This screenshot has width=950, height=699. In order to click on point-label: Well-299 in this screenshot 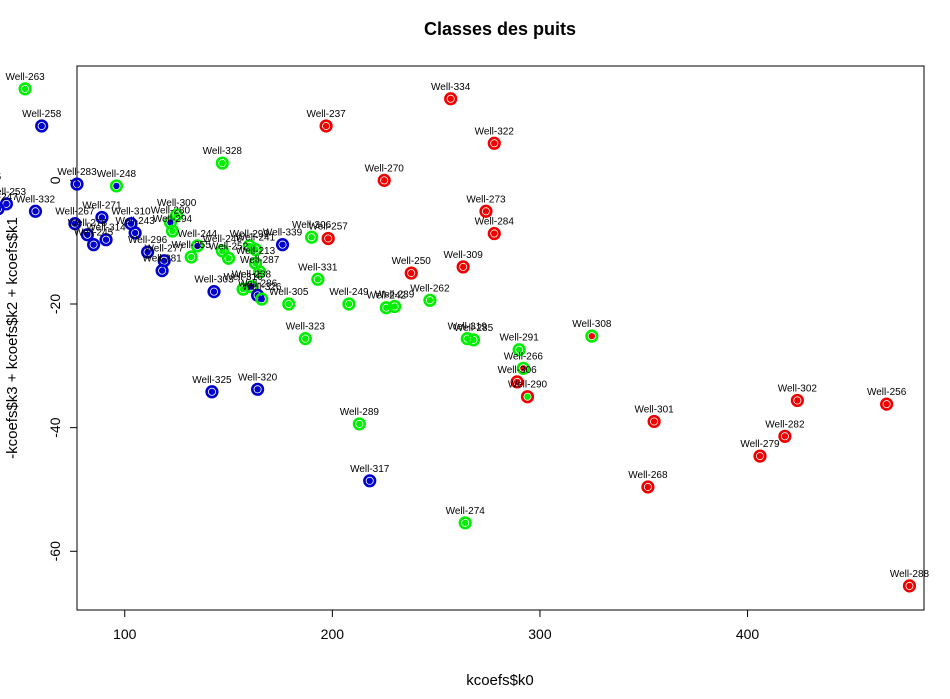, I will do `click(250, 234)`.